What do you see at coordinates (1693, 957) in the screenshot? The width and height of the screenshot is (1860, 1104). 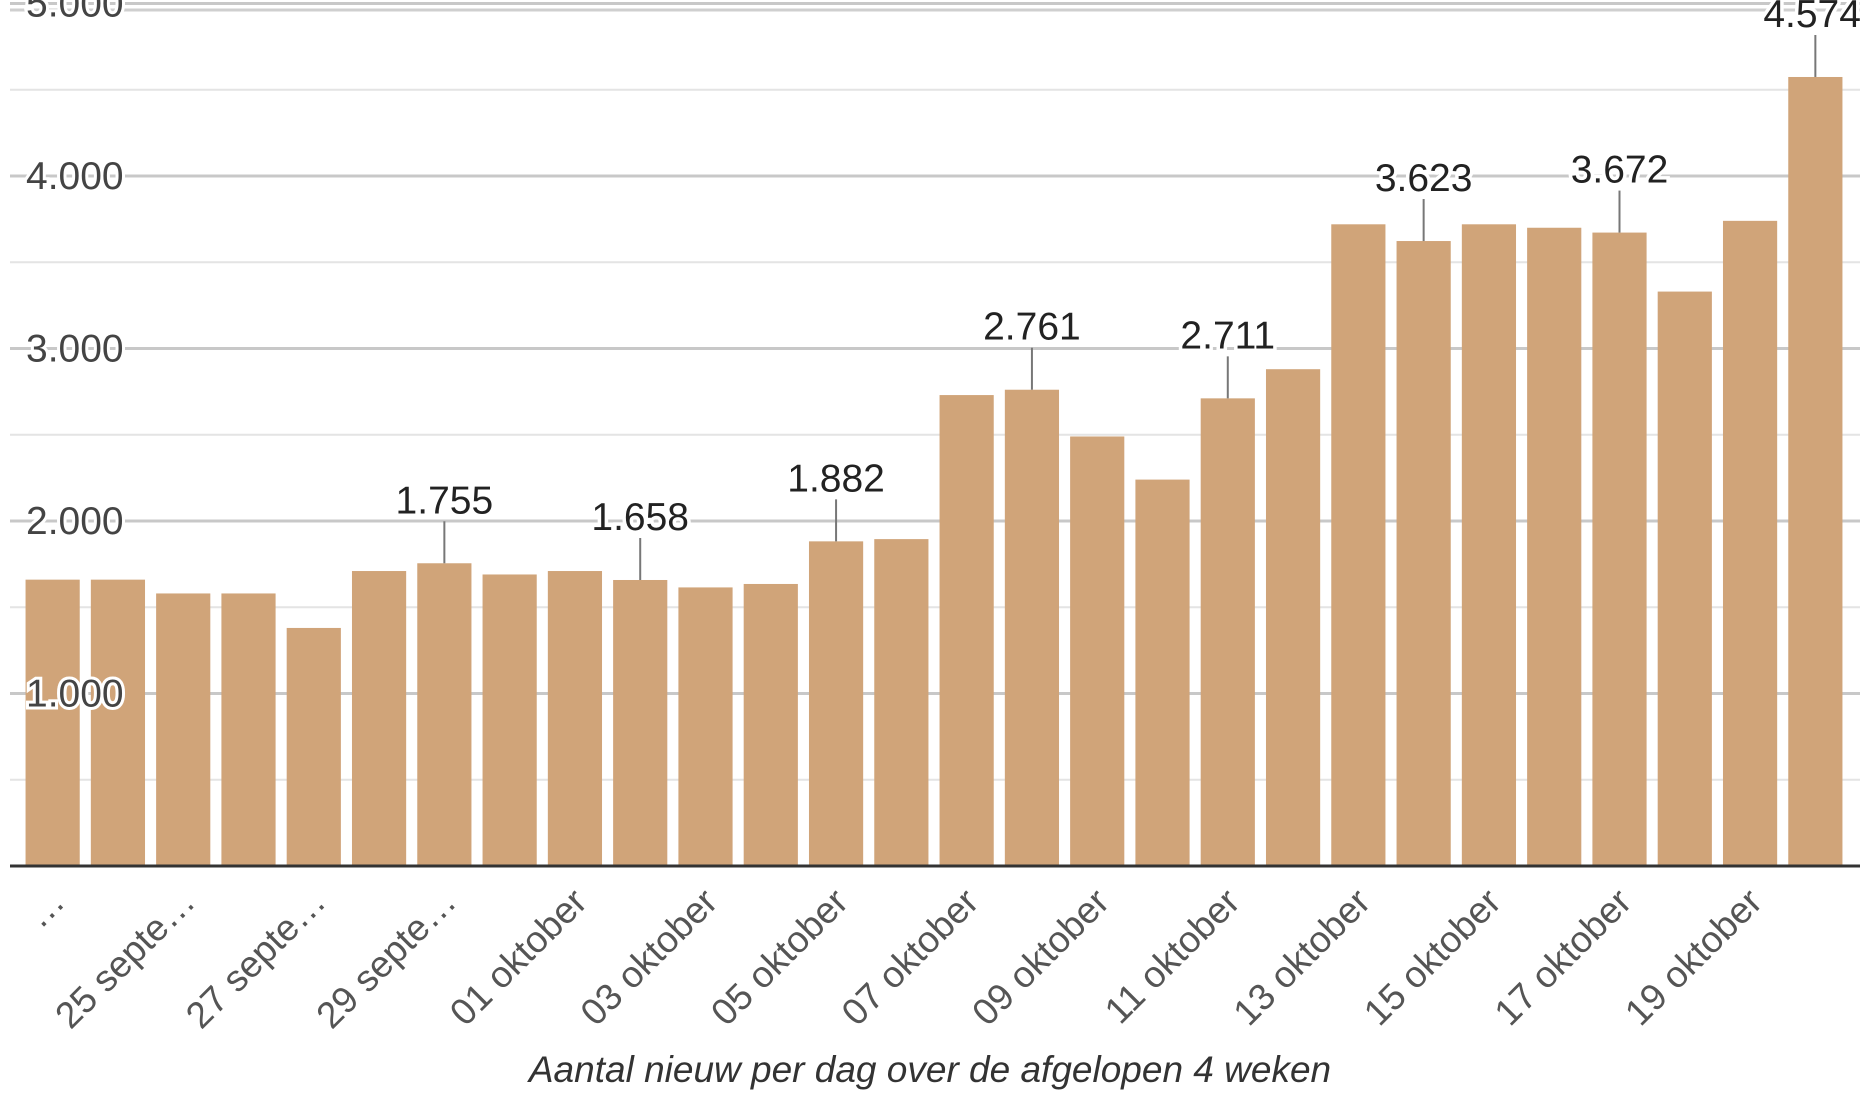 I see `x-tick-label: 19 oktober` at bounding box center [1693, 957].